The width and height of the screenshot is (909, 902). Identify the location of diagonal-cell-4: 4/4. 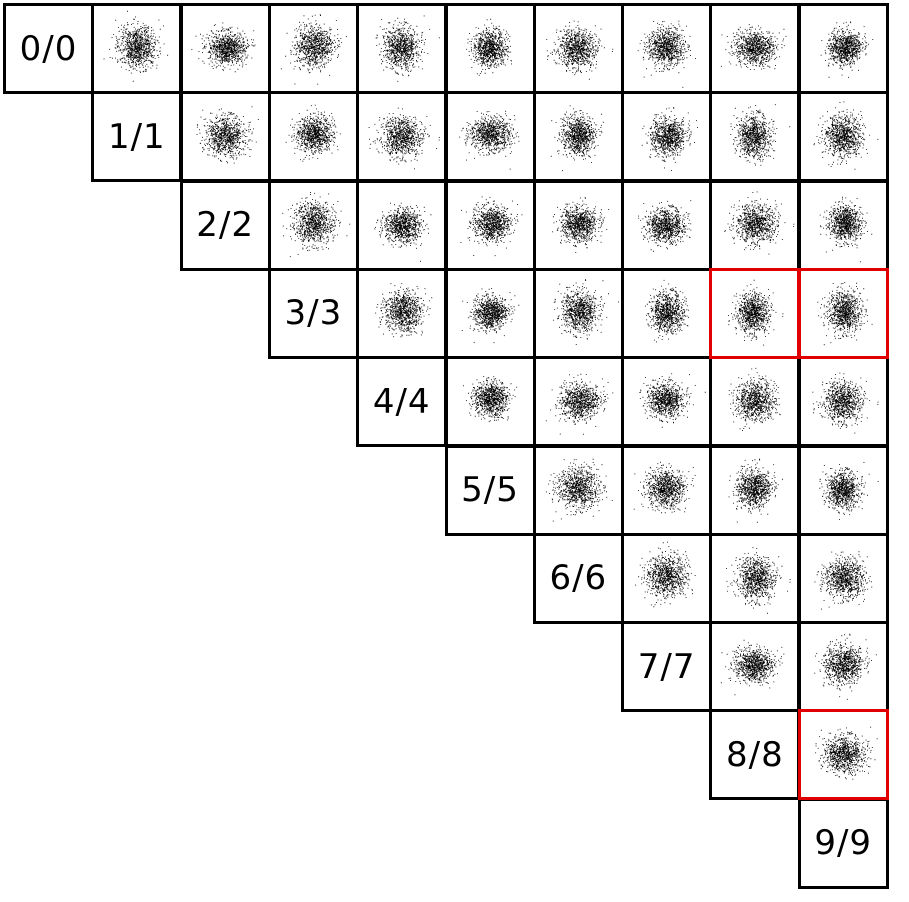
(401, 401).